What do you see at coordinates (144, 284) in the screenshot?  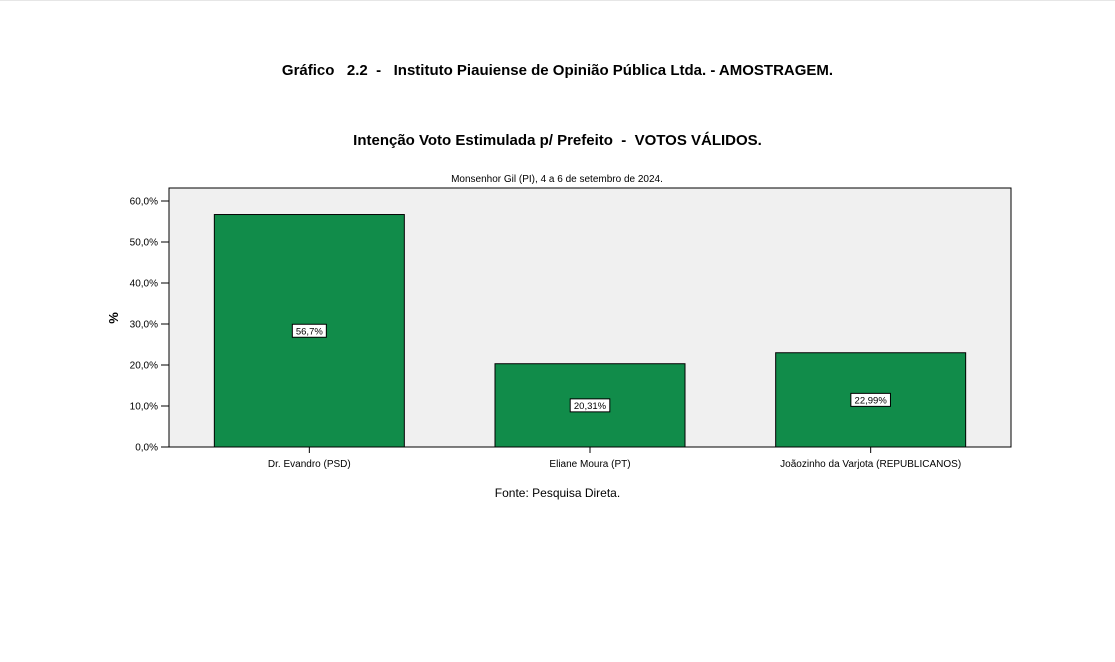 I see `y-tick-label: 40,0%` at bounding box center [144, 284].